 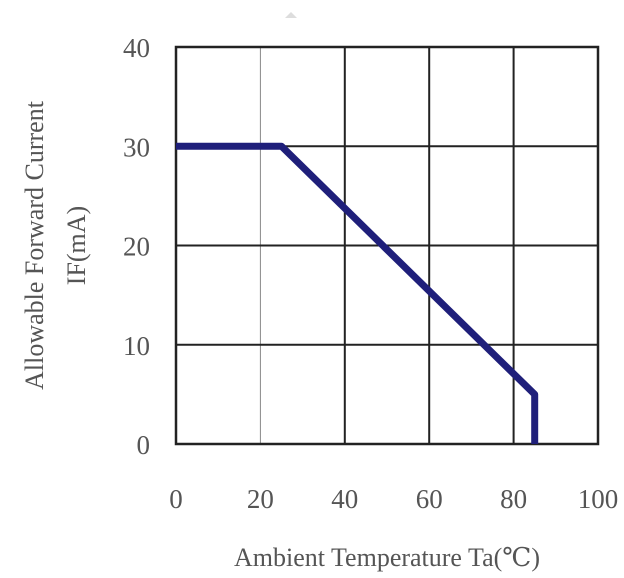 What do you see at coordinates (34, 245) in the screenshot?
I see `y-axis-title-line-1: Allowable Forward Current` at bounding box center [34, 245].